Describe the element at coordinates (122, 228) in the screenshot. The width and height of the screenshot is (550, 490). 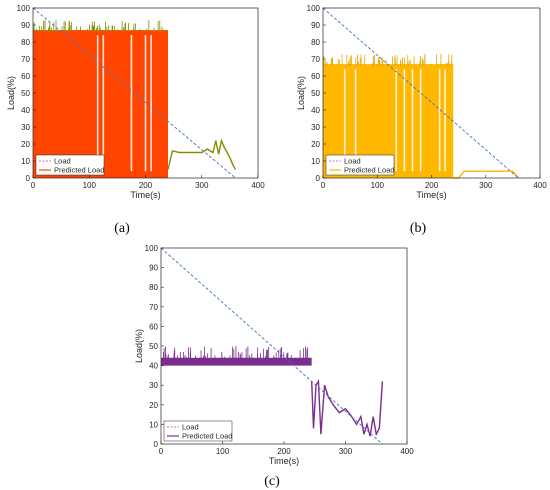
I see `panel-a-caption: (a)` at that location.